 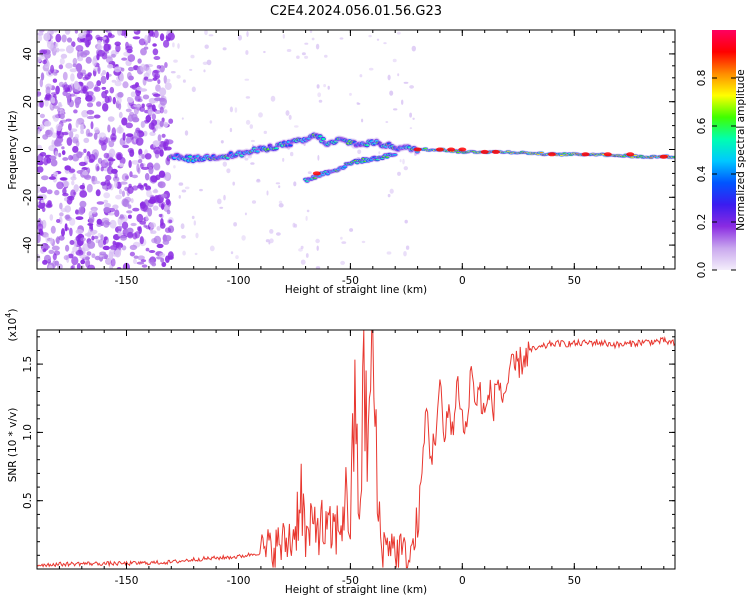 What do you see at coordinates (28, 245) in the screenshot?
I see `y-tick-label: -40` at bounding box center [28, 245].